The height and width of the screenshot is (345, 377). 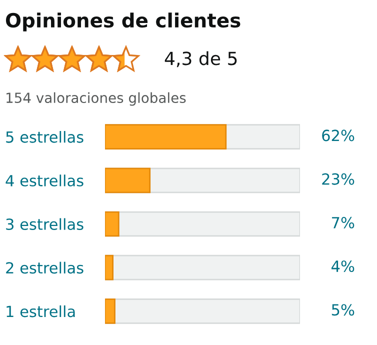 What do you see at coordinates (45, 180) in the screenshot?
I see `y-tick-label: 4 estrellas` at bounding box center [45, 180].